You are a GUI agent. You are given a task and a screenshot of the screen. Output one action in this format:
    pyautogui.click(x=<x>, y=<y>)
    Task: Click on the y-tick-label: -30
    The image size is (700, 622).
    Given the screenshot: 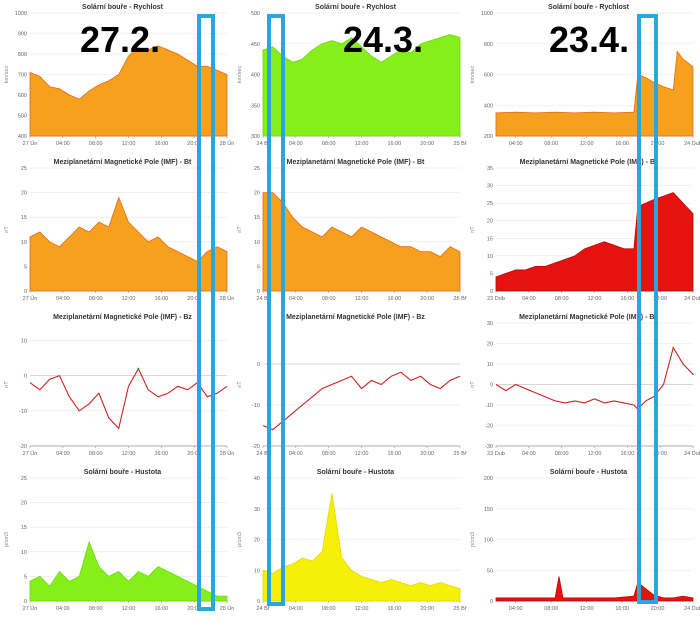 What is the action you would take?
    pyautogui.click(x=489, y=447)
    